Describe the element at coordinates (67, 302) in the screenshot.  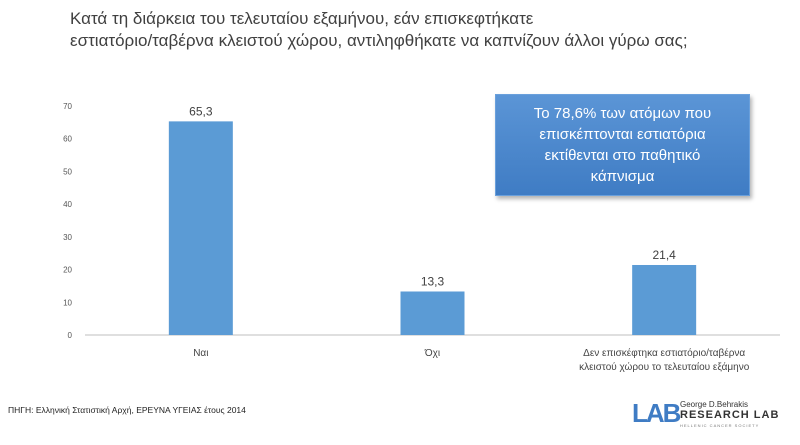
I see `y-tick-label-1: 10` at that location.